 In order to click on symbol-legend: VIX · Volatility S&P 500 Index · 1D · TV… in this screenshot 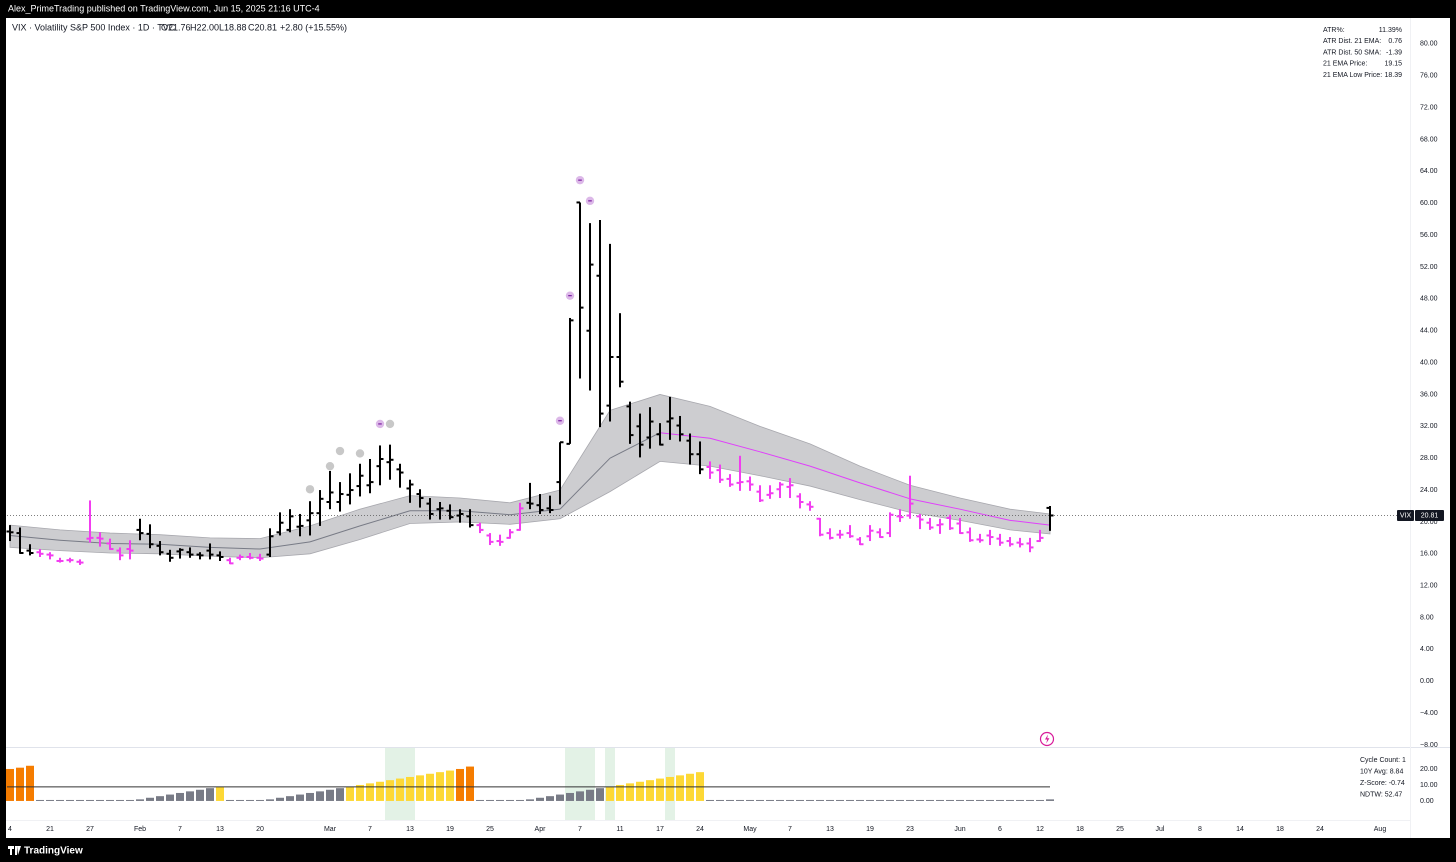, I will do `click(94, 27)`.